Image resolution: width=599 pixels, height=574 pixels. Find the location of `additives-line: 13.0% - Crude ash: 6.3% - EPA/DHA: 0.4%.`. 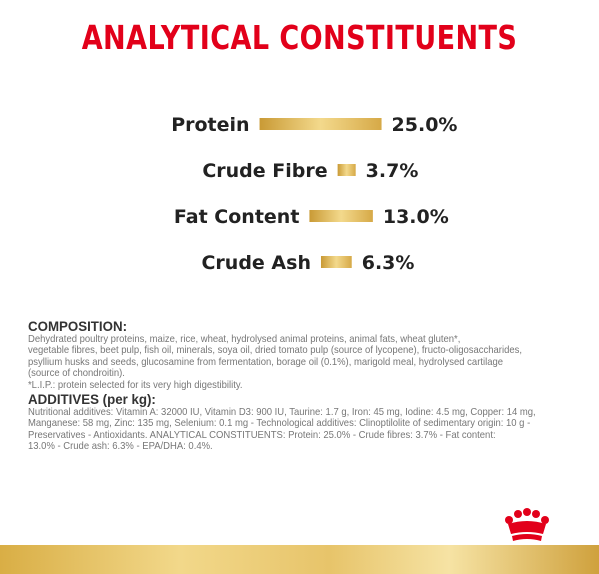

additives-line: 13.0% - Crude ash: 6.3% - EPA/DHA: 0.4%. is located at coordinates (120, 447).